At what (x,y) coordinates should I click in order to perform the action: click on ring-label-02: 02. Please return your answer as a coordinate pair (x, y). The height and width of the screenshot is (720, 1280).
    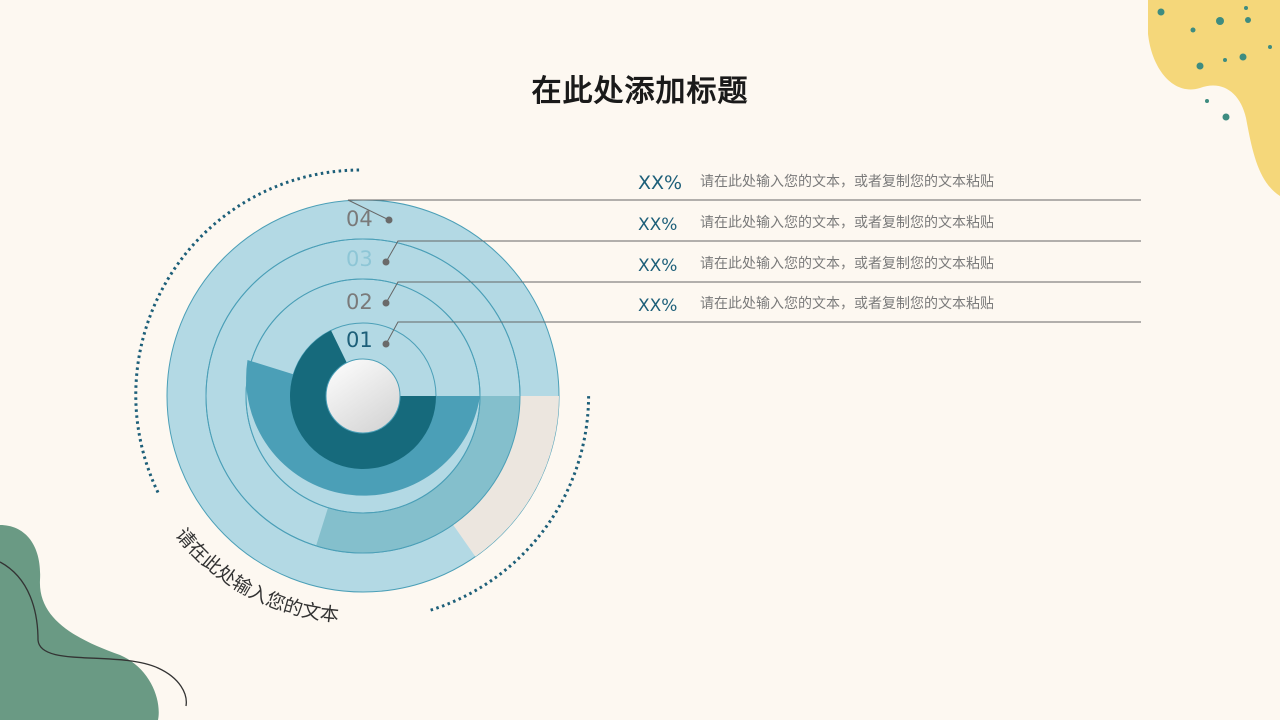
    Looking at the image, I should click on (359, 302).